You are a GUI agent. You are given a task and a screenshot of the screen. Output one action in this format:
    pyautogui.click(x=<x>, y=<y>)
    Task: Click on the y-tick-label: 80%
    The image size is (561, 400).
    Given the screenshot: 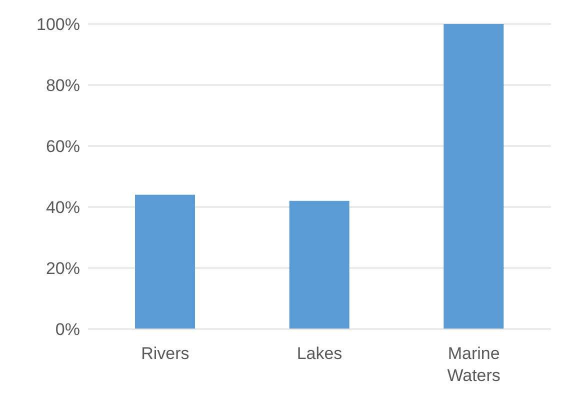 What is the action you would take?
    pyautogui.click(x=63, y=86)
    